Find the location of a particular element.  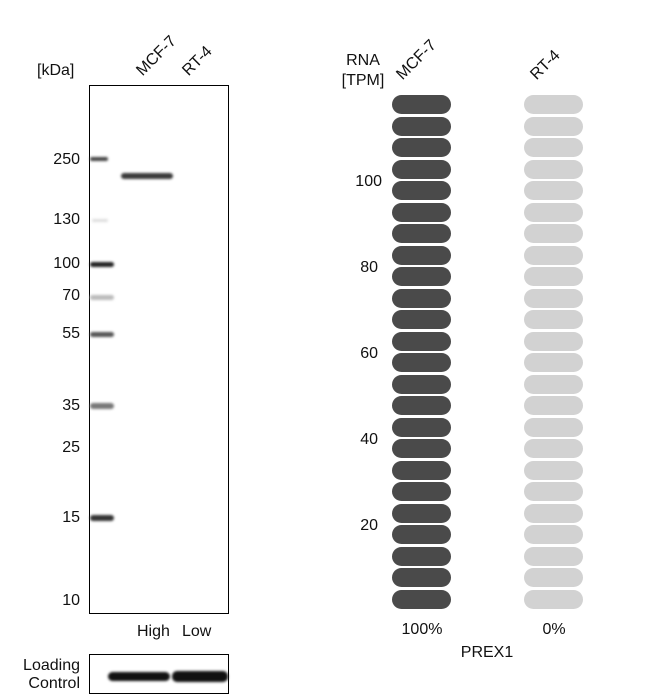

rna-column-mcf7 is located at coordinates (421, 353).